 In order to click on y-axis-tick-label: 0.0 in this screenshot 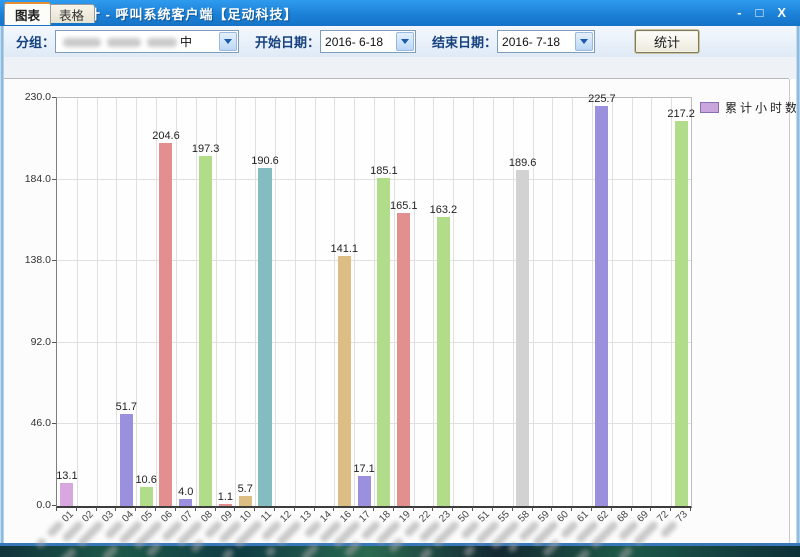, I will do `click(43, 505)`.